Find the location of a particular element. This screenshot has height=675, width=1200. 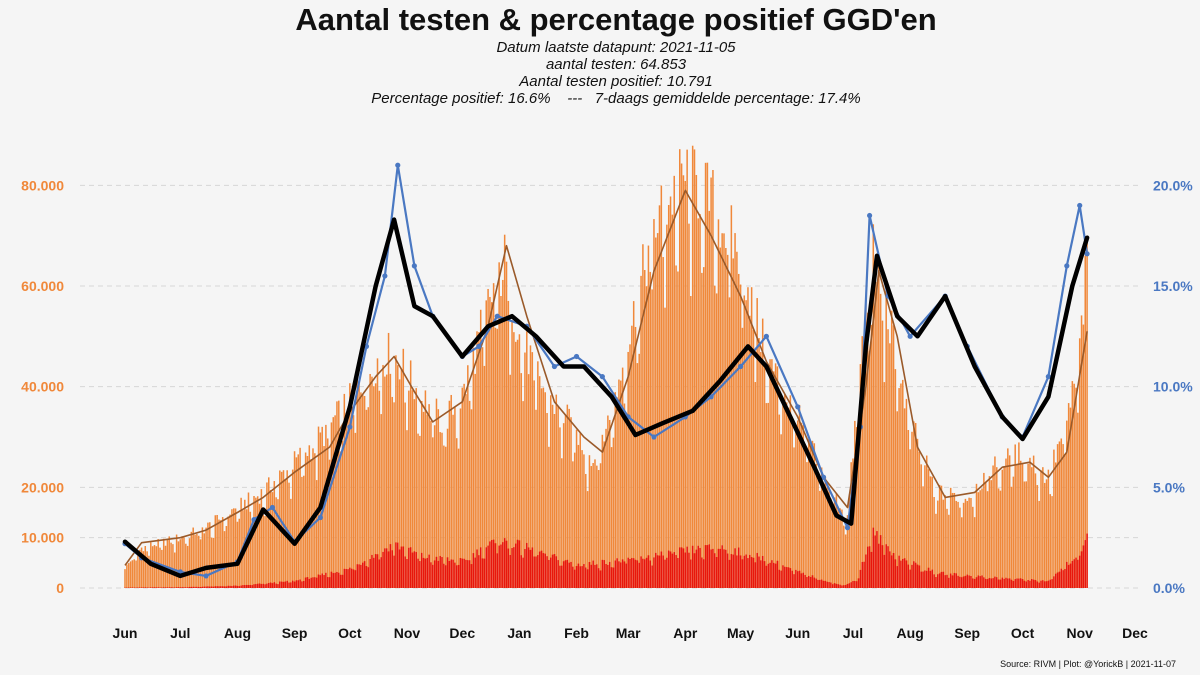

chart-subtitle-1: Datum laatste datapunt: 2021-11-05 is located at coordinates (616, 47).